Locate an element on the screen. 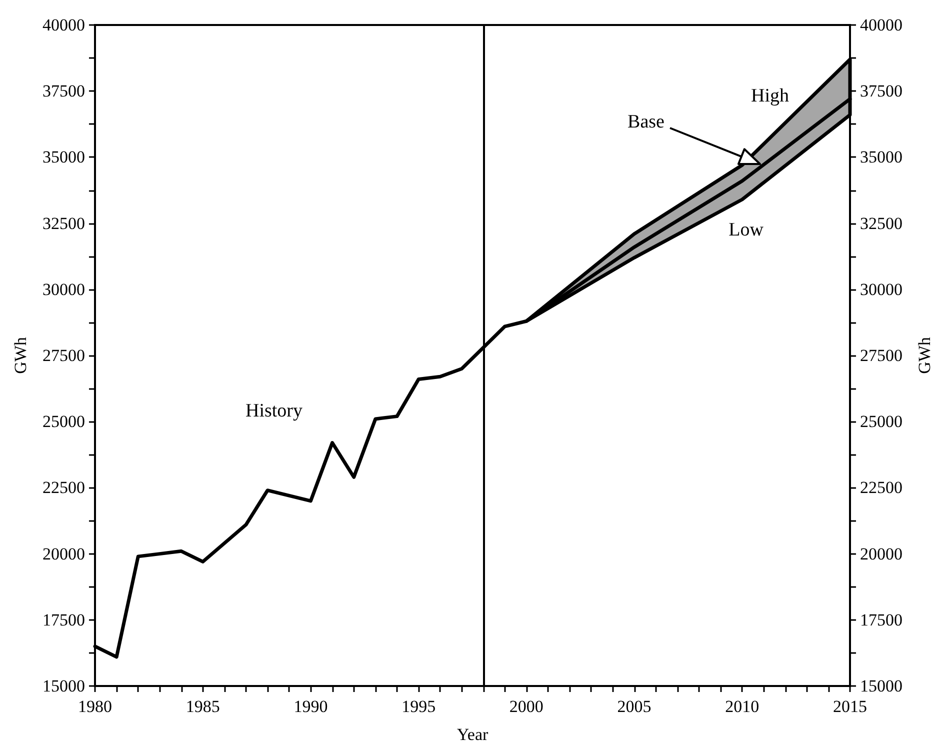 This screenshot has width=945, height=756. y-tick-label: 35000 is located at coordinates (63, 157).